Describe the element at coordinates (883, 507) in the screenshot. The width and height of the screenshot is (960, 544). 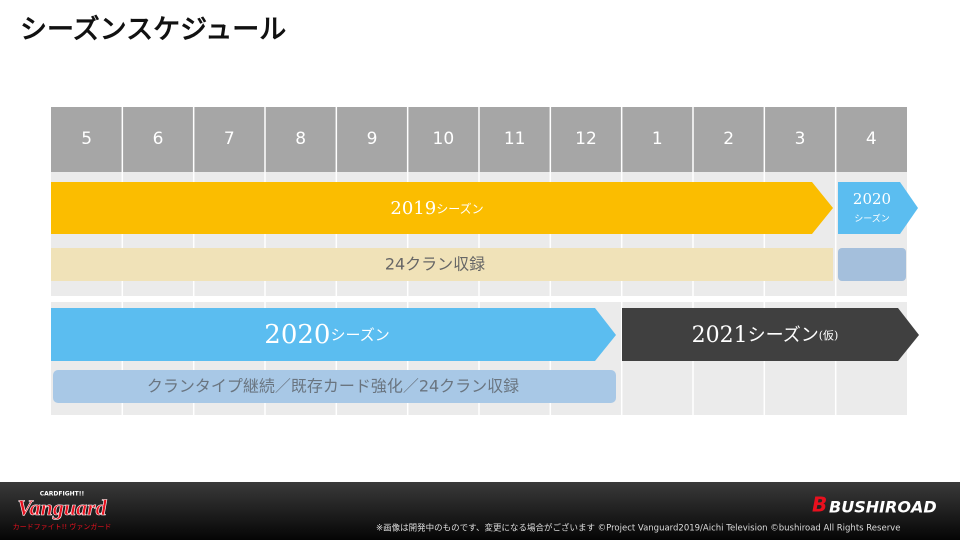
I see `brand: BUSHIROAD` at that location.